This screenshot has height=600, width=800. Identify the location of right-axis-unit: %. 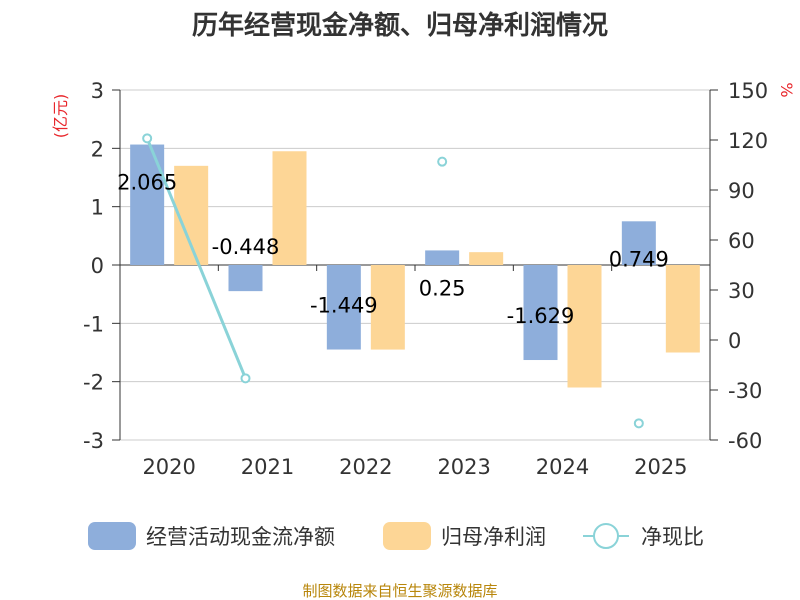
(786, 89).